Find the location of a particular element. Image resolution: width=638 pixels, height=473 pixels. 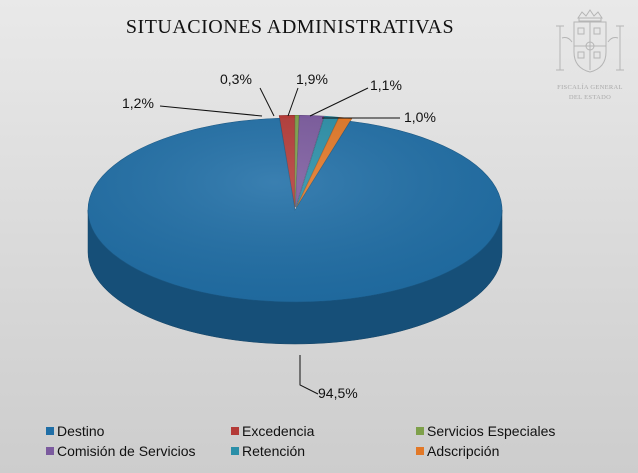

legend-item: Adscripción is located at coordinates (516, 451).